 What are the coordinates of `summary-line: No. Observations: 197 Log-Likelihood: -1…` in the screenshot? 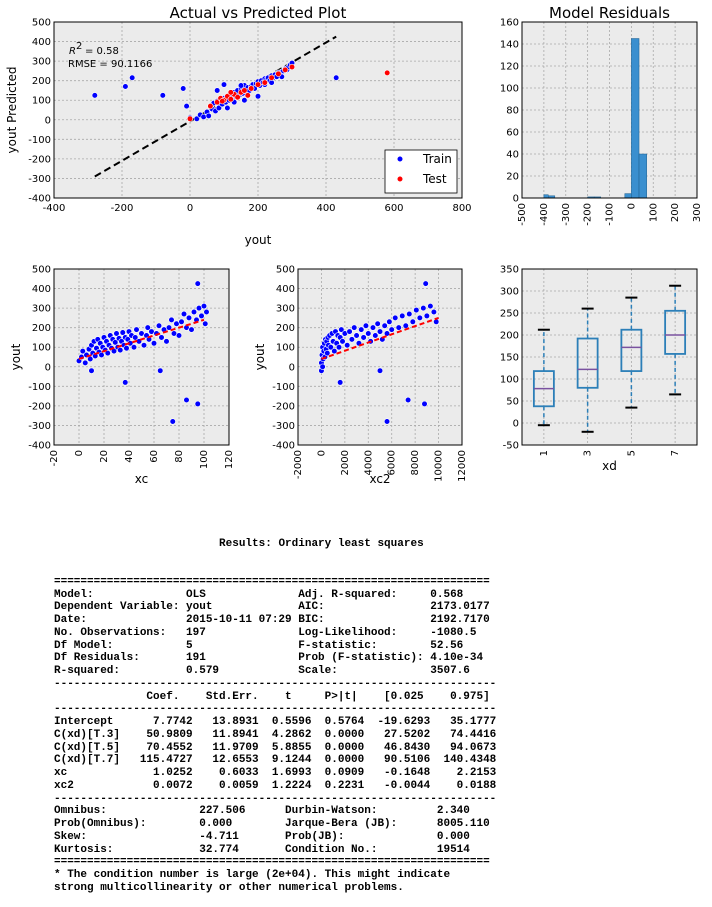 It's located at (265, 632).